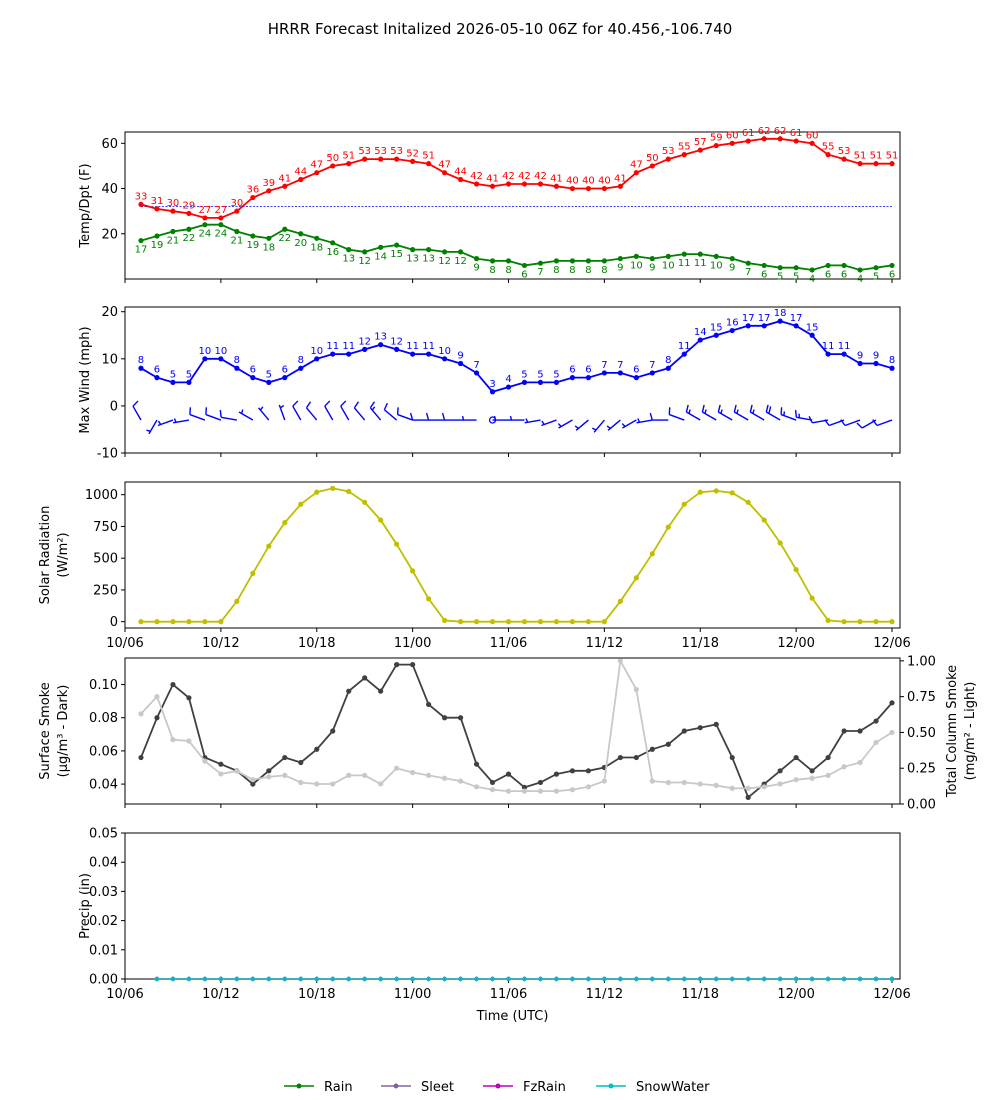 The height and width of the screenshot is (1100, 1000). Describe the element at coordinates (316, 994) in the screenshot. I see `x-tick-label: 10/18` at that location.